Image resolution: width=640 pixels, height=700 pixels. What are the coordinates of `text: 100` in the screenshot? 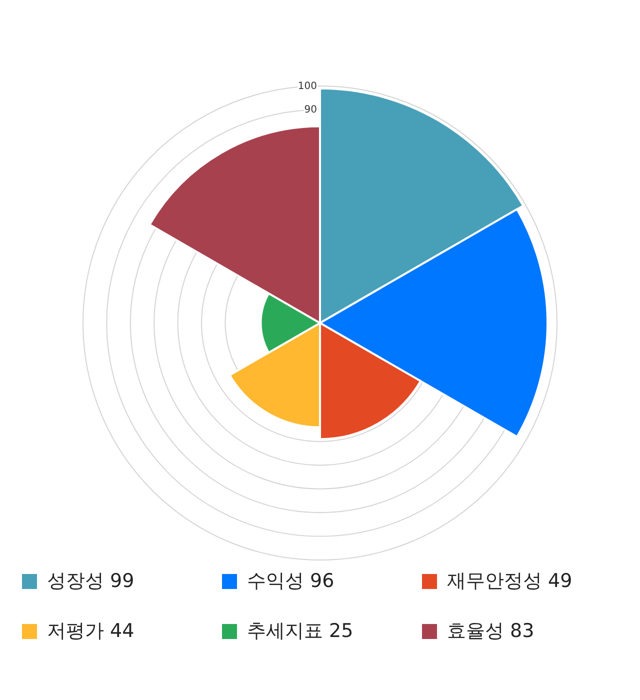 It's located at (307, 86).